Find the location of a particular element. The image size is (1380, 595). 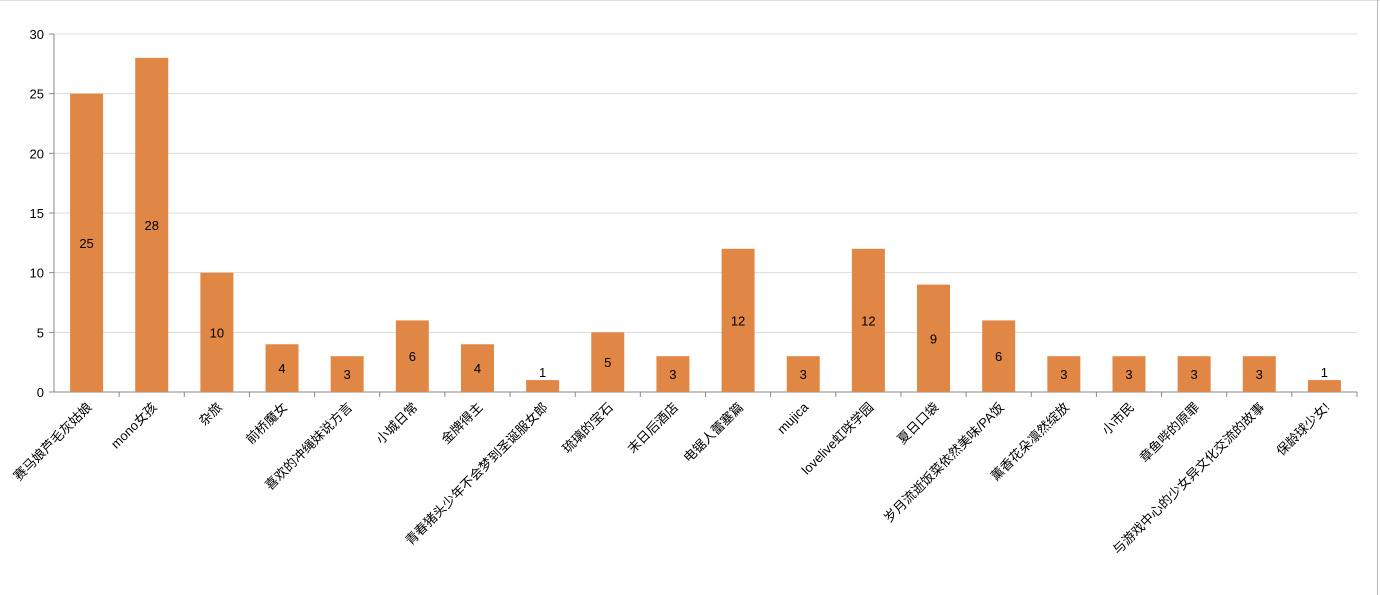

x-tick-label: 章鱼哔的原罪 is located at coordinates (1169, 433).